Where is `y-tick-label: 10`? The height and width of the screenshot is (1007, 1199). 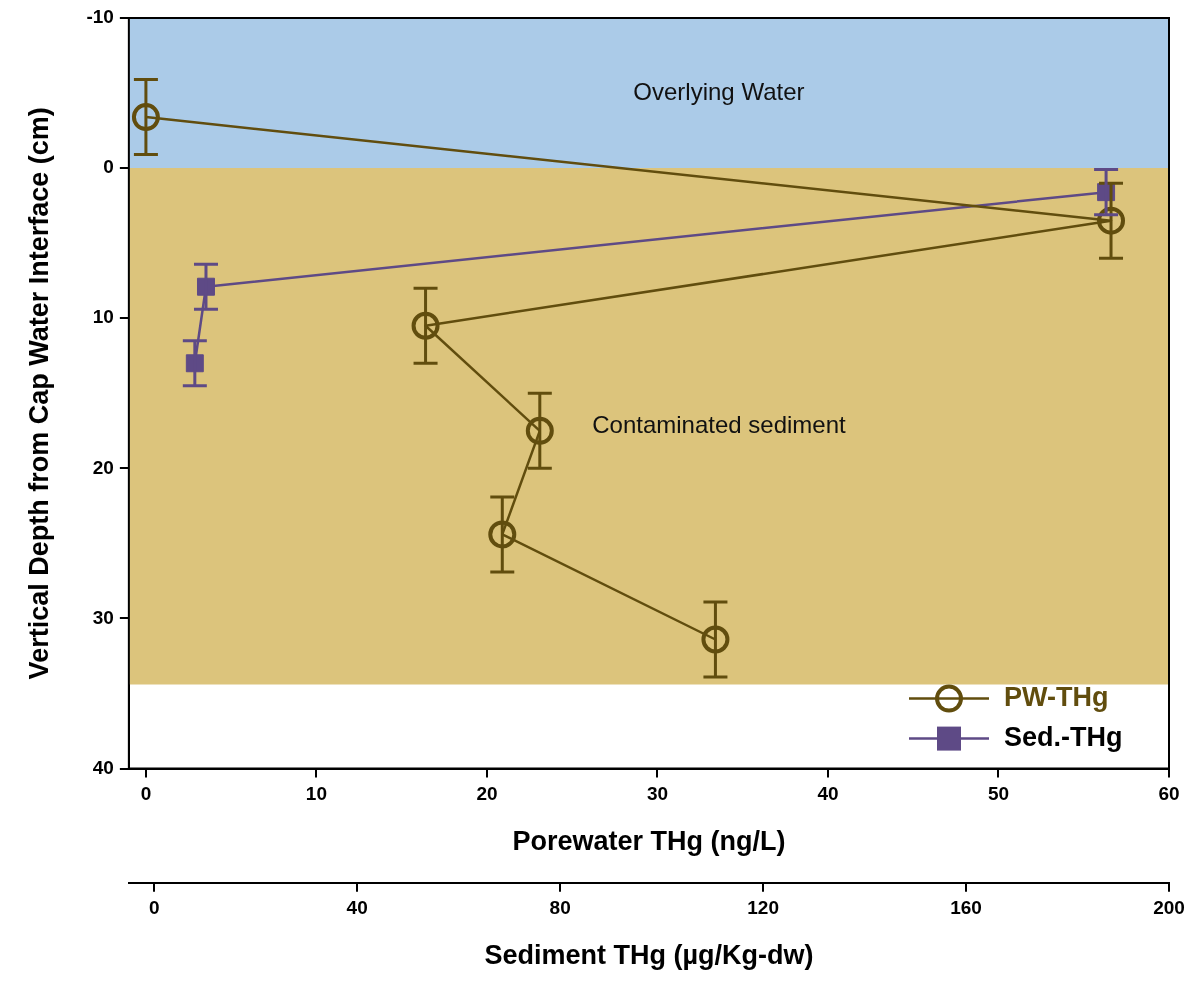 y-tick-label: 10 is located at coordinates (103, 317).